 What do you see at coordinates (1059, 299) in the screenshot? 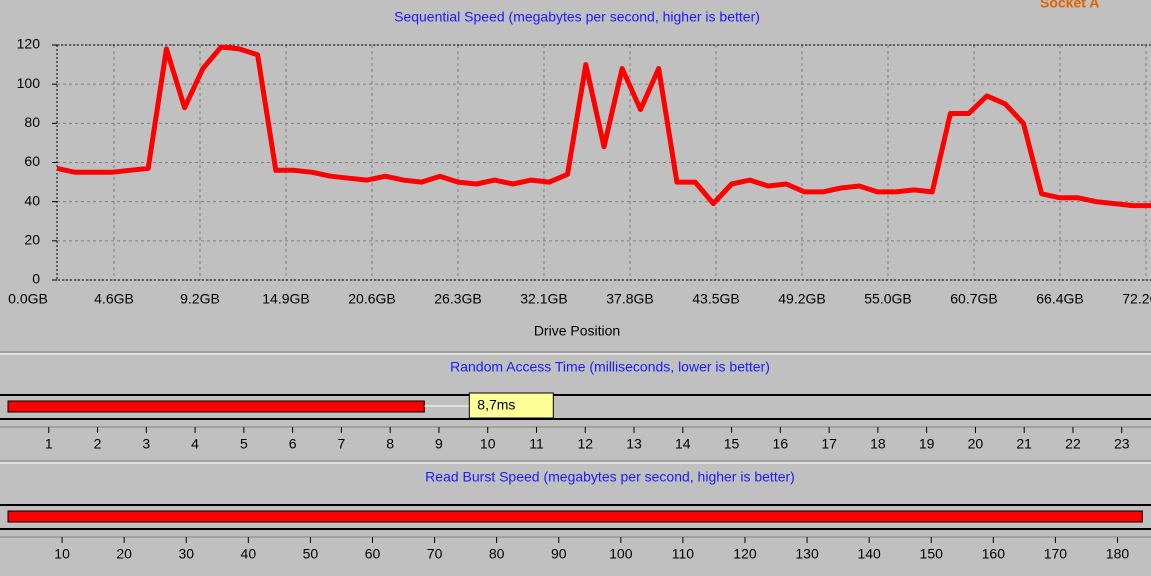
I see `x-tick-label: 66.4GB` at bounding box center [1059, 299].